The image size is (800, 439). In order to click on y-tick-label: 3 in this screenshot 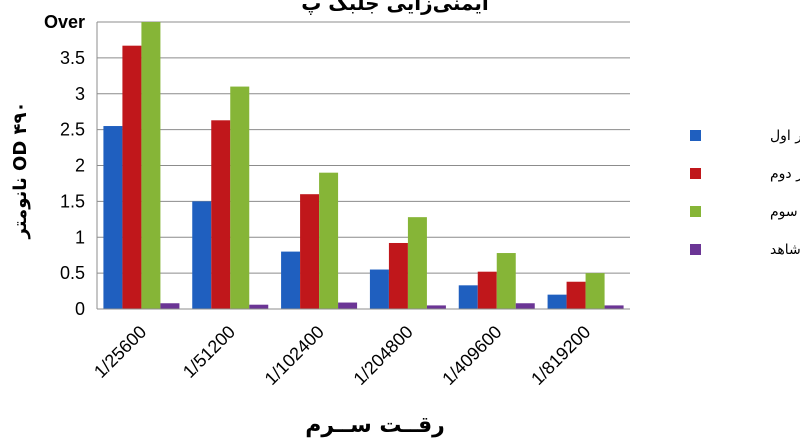, I will do `click(80, 94)`.